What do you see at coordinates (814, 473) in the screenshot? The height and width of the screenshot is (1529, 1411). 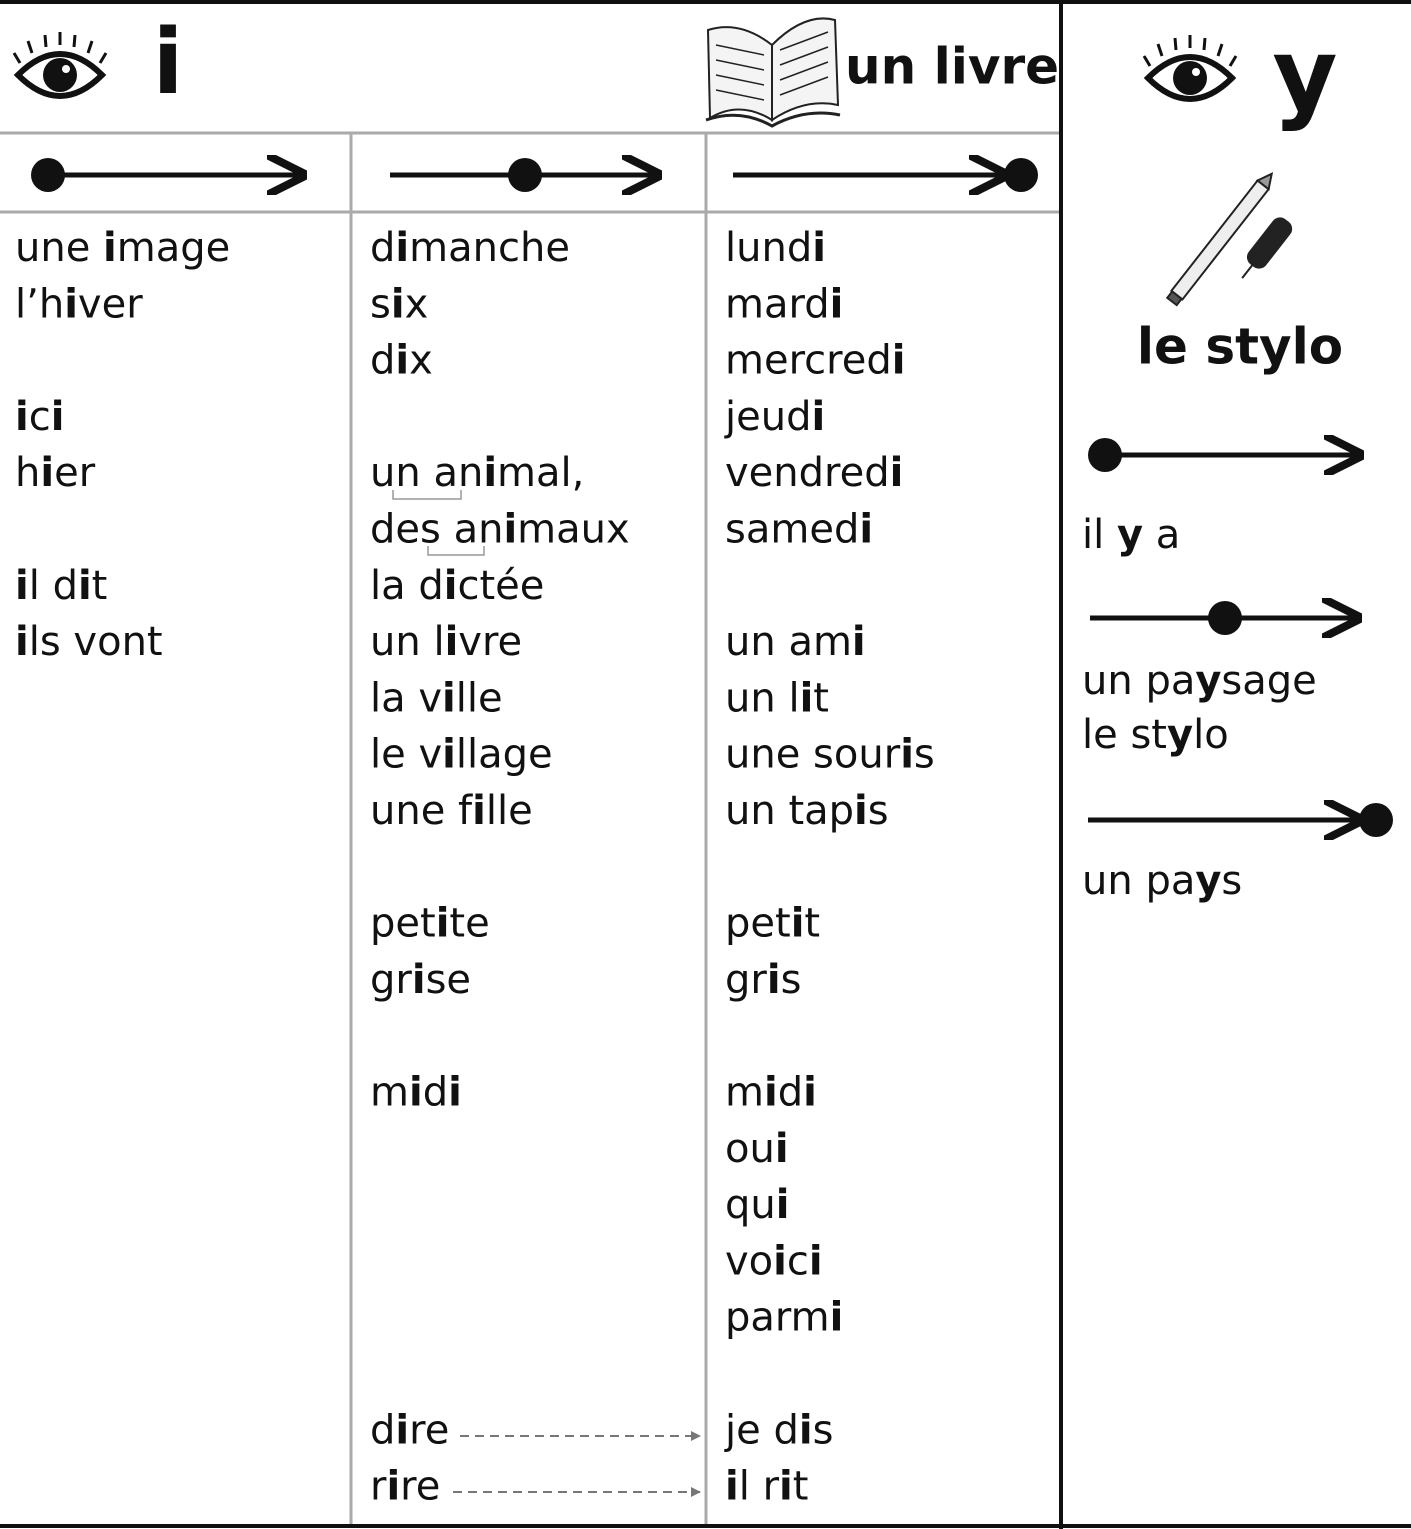 I see `word: vendredi` at bounding box center [814, 473].